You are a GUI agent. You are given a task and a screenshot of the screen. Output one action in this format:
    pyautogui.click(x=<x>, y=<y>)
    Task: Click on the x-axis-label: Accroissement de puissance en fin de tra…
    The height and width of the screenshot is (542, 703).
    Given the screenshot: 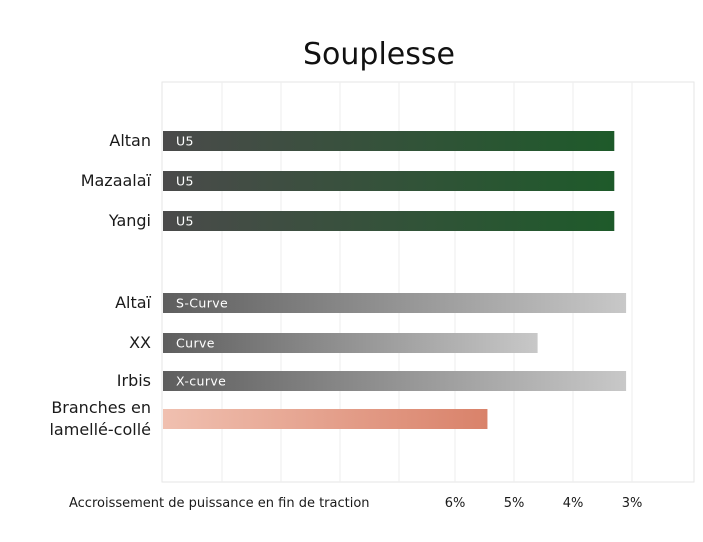 What is the action you would take?
    pyautogui.click(x=219, y=503)
    